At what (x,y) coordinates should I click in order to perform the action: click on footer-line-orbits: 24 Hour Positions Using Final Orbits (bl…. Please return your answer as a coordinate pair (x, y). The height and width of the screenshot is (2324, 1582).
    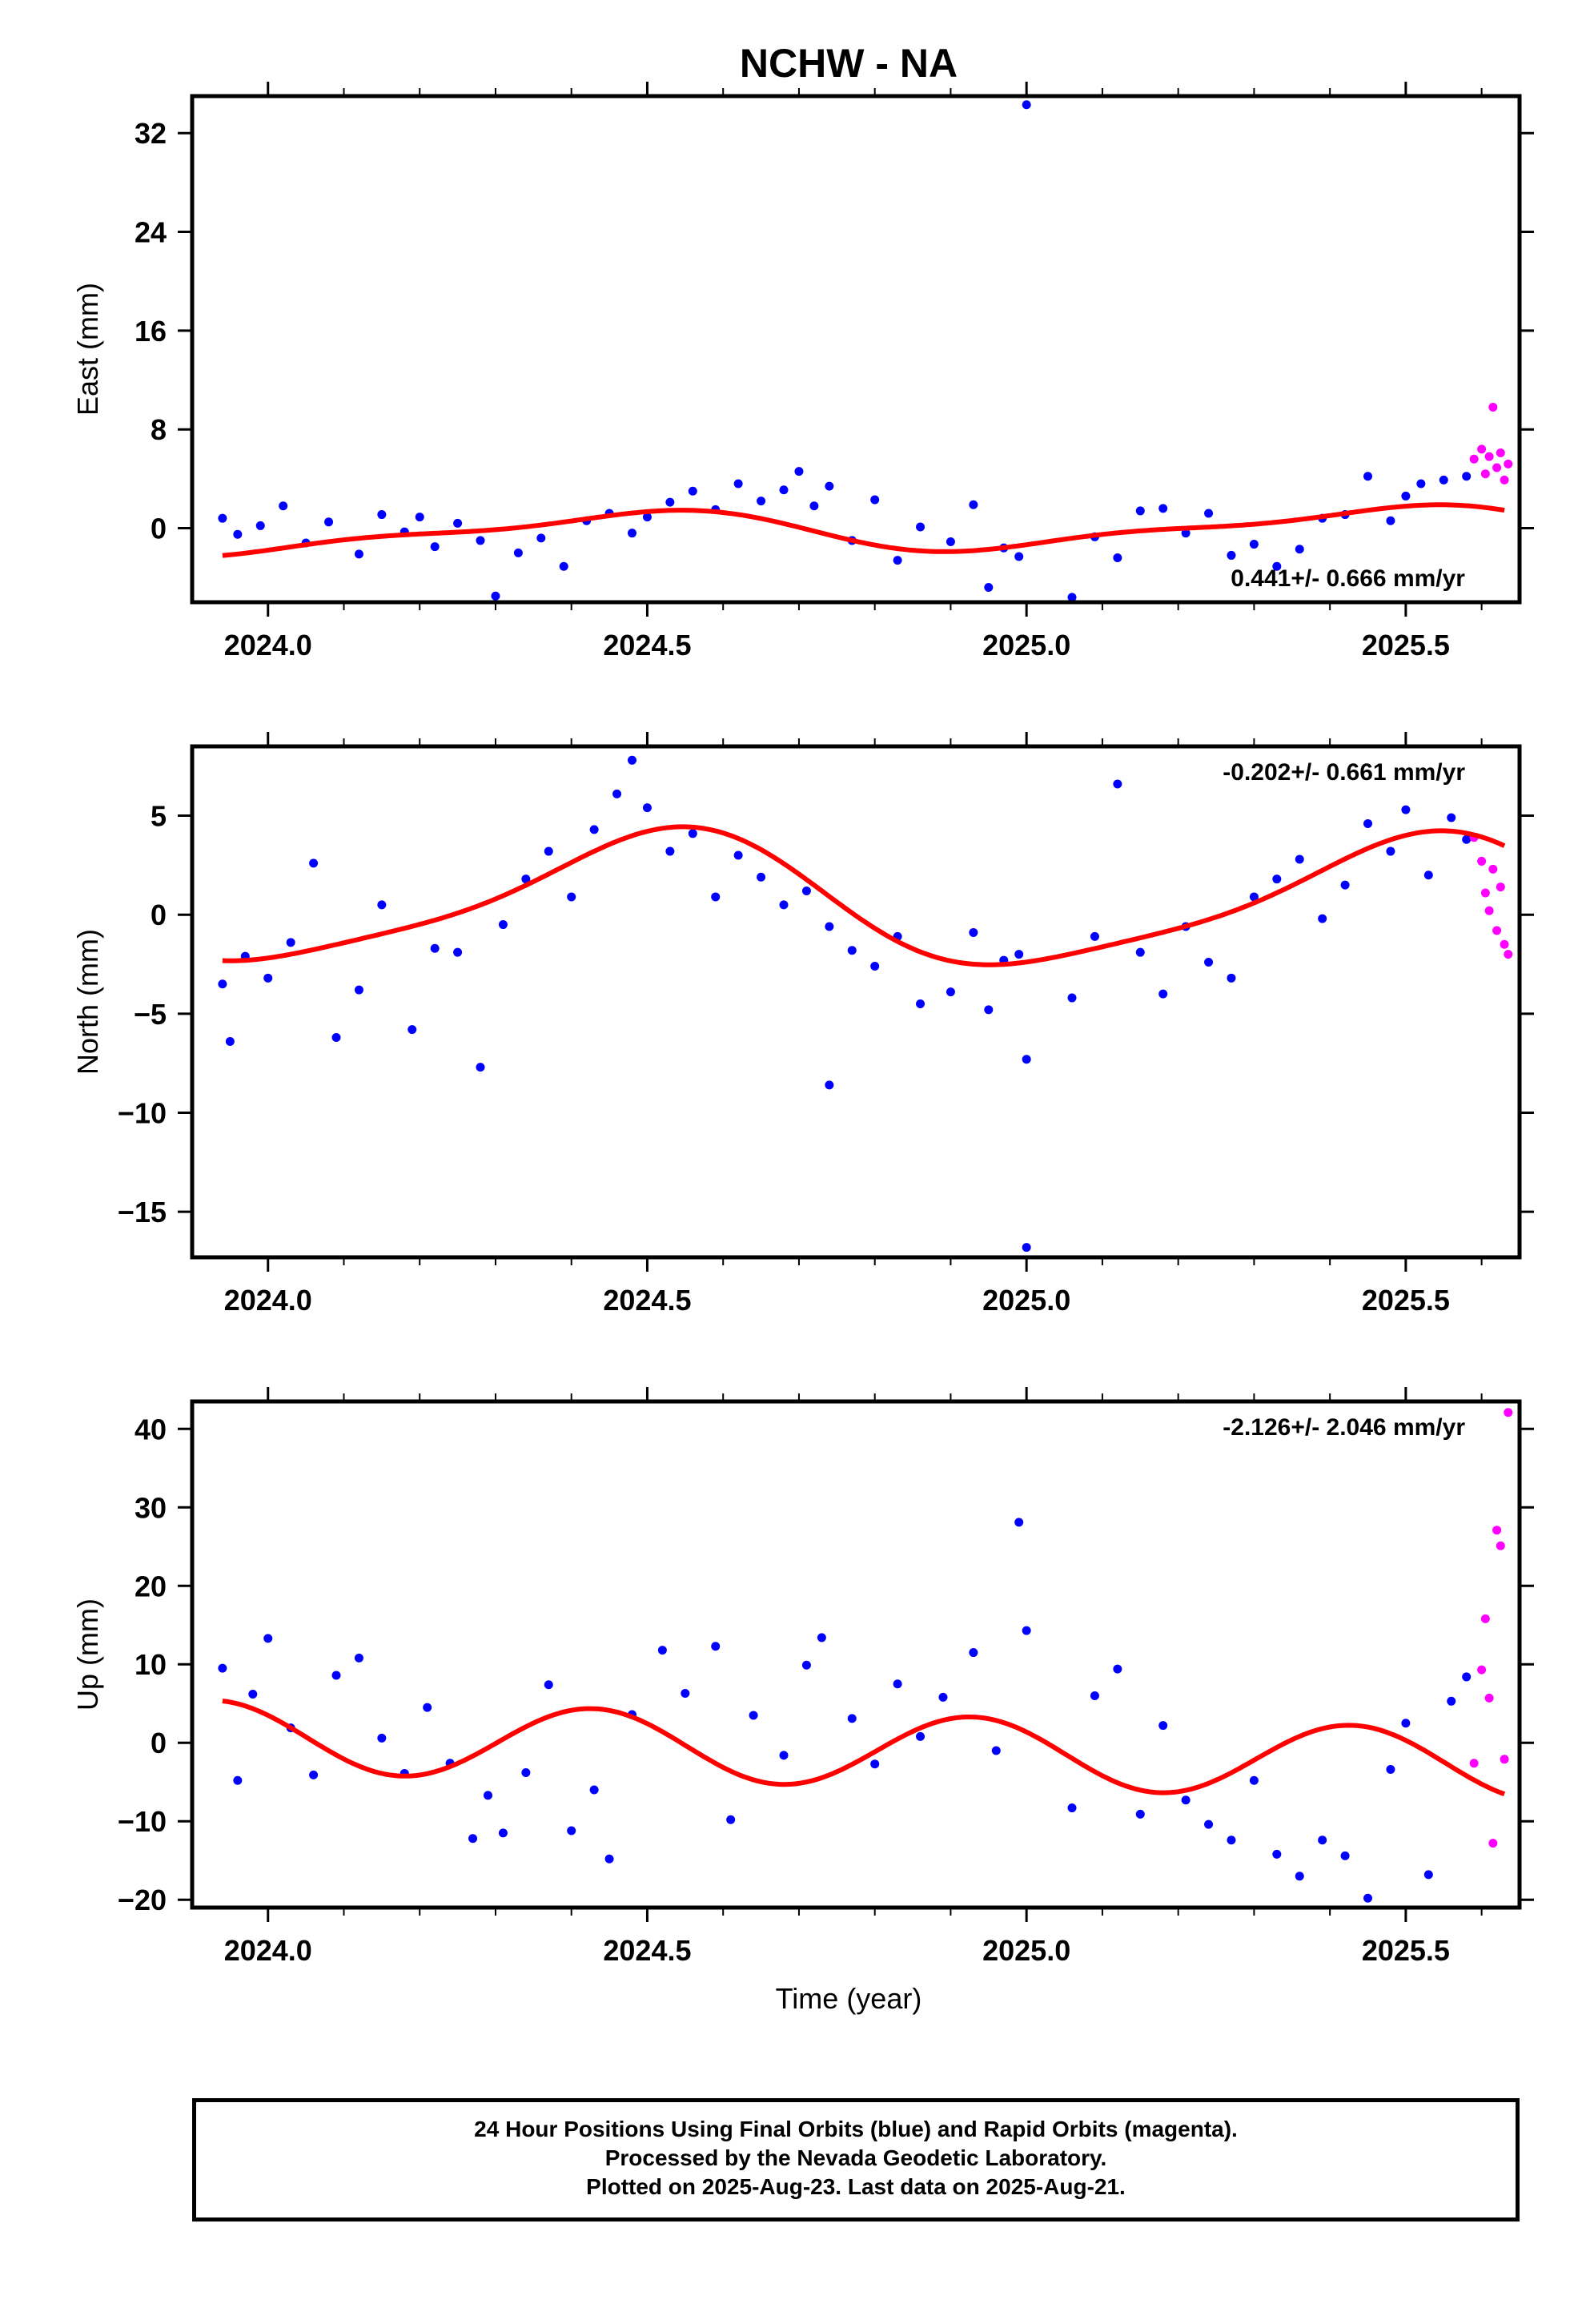
    Looking at the image, I should click on (856, 2129).